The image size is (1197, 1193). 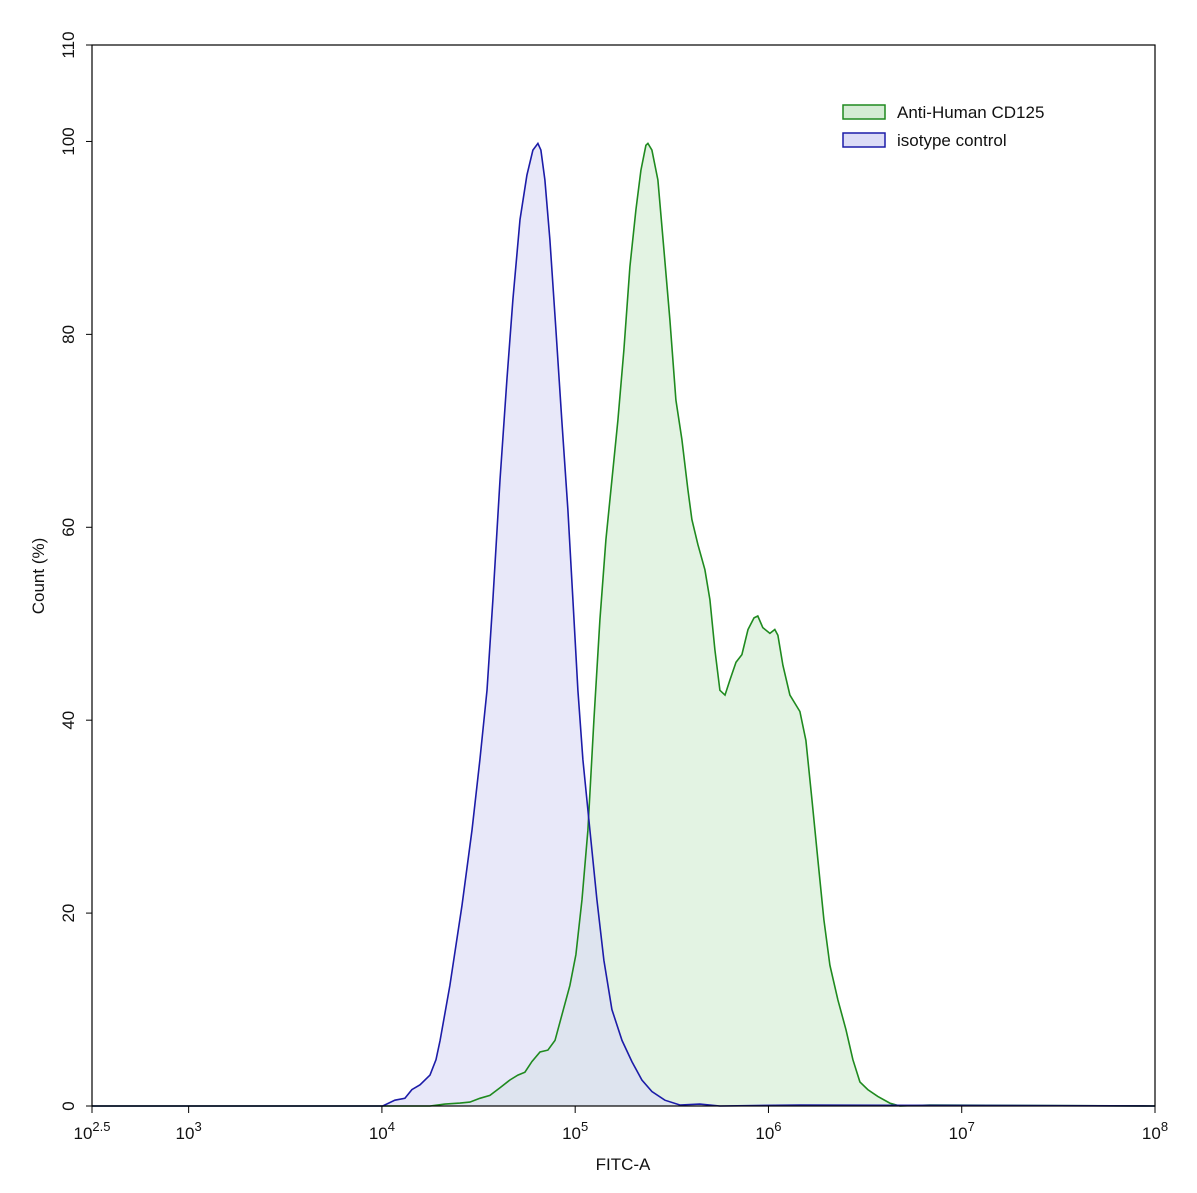 What do you see at coordinates (68, 1105) in the screenshot?
I see `y-tick-label: 0` at bounding box center [68, 1105].